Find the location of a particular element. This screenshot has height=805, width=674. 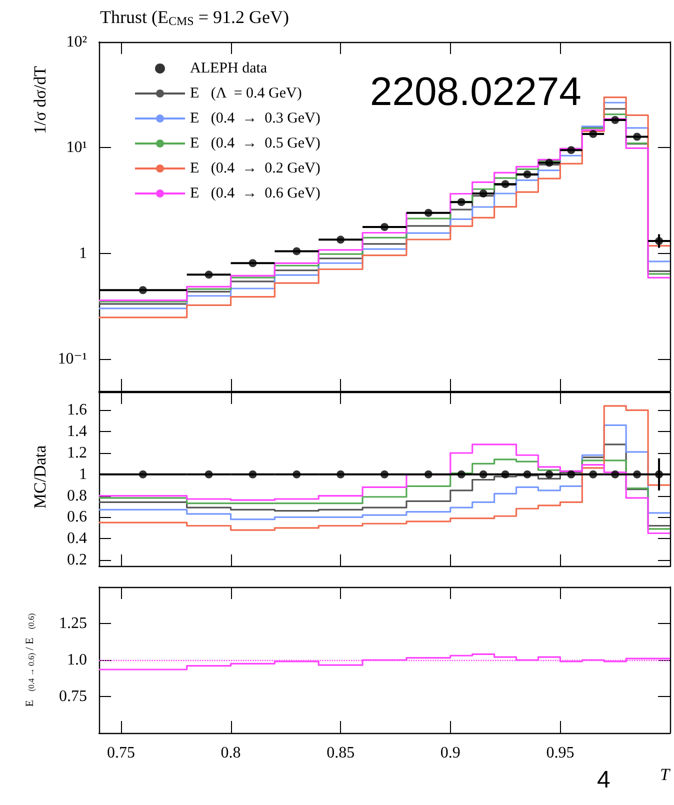

y-tick-label: 1.25 is located at coordinates (73, 623).